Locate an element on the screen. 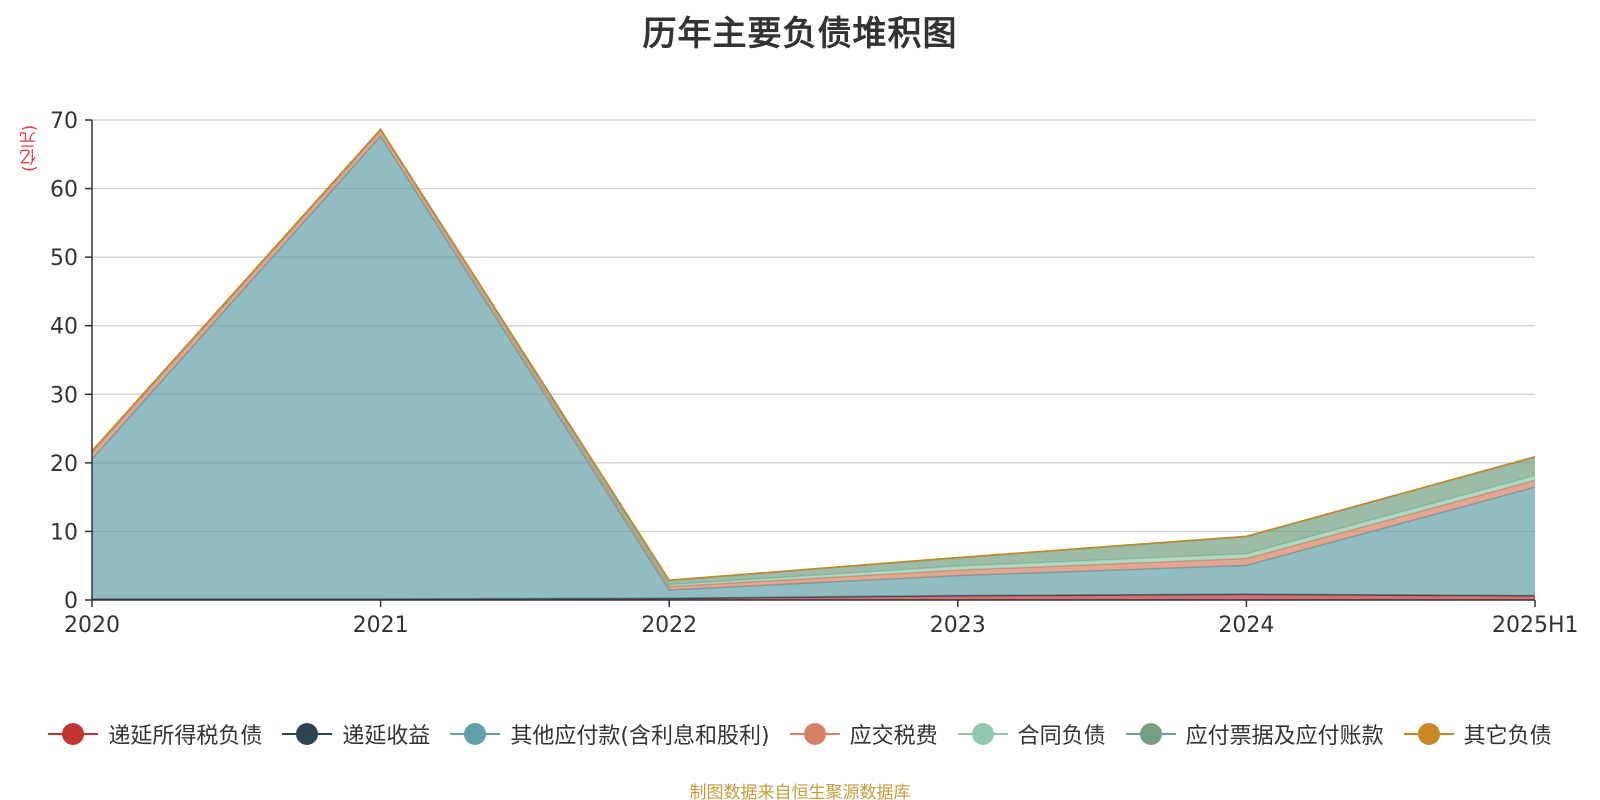  legend-label: 合同负债 is located at coordinates (1061, 736).